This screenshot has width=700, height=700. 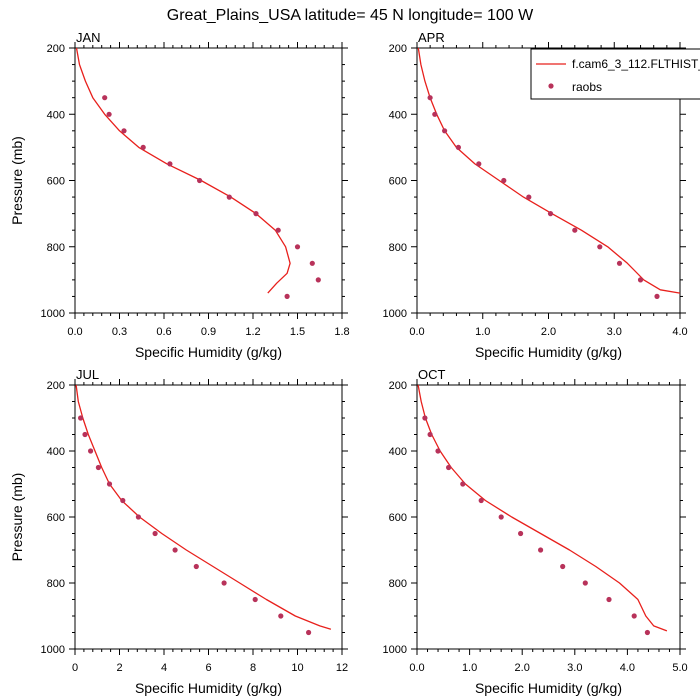 What do you see at coordinates (587, 87) in the screenshot?
I see `legend-obs-label: raobs` at bounding box center [587, 87].